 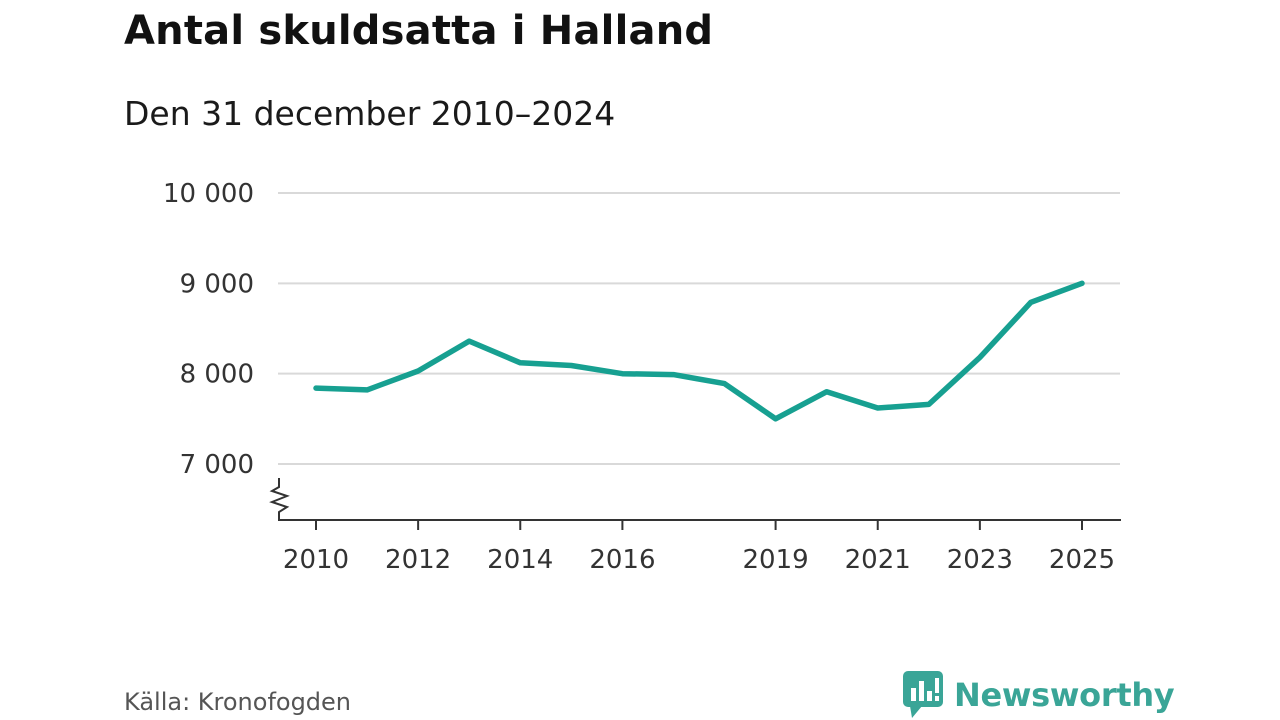 I want to click on x-tick-label: 2010, so click(x=316, y=560).